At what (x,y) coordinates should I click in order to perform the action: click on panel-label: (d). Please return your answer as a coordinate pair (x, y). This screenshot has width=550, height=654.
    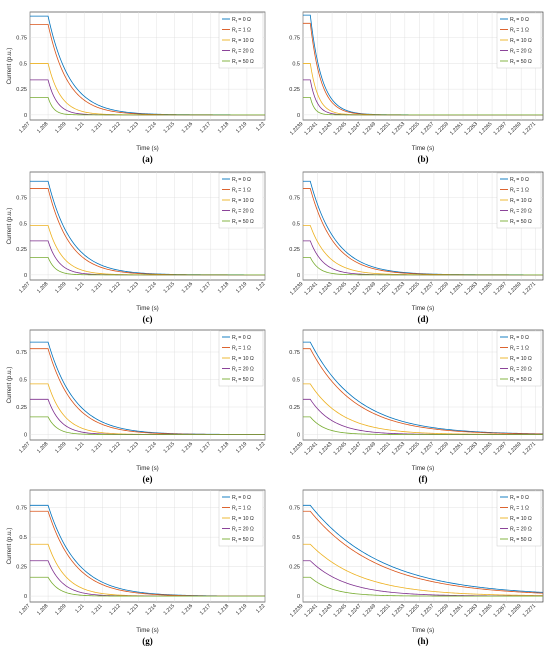
    Looking at the image, I should click on (423, 319).